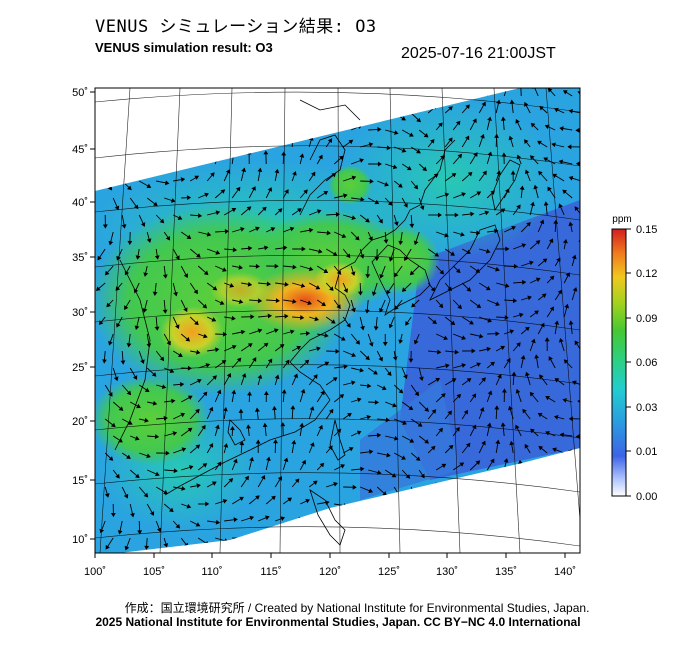 The image size is (700, 649). I want to click on lat-label: 20˚, so click(80, 422).